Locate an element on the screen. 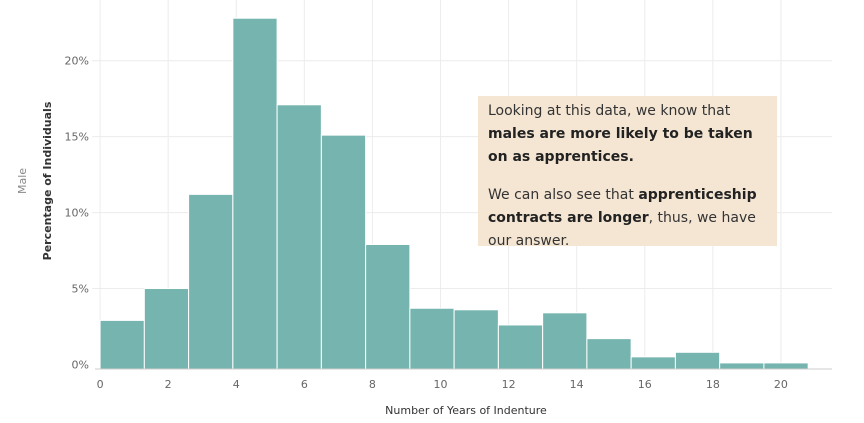  x-tick-labels: 0 2 4 6 8 10 12 14 16 18 20 is located at coordinates (442, 384).